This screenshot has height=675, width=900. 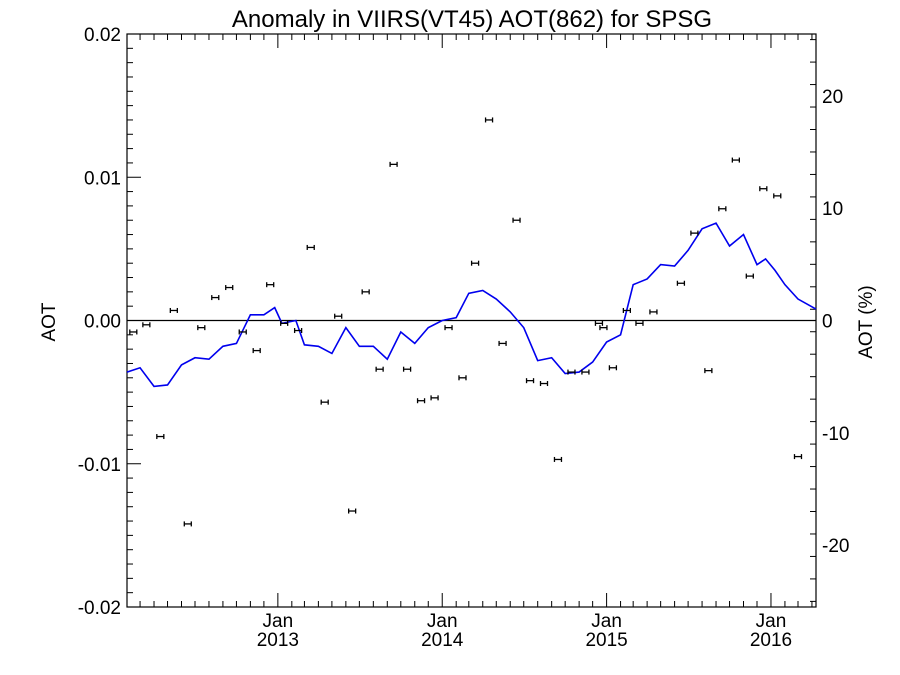 I want to click on x-tick-label-year: 2015, so click(x=606, y=640).